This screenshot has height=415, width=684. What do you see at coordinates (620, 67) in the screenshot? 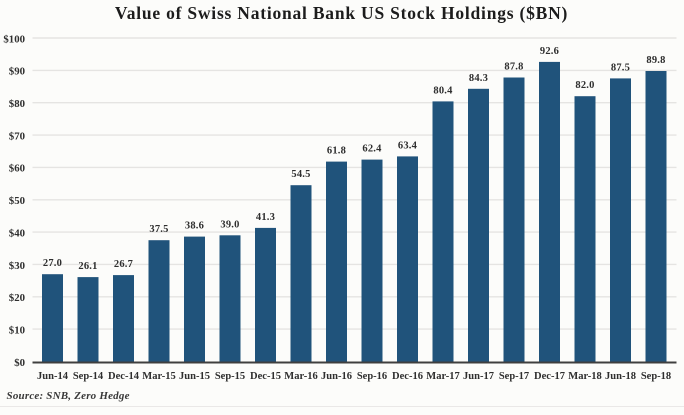
I see `svg-text: 87.5` at bounding box center [620, 67].